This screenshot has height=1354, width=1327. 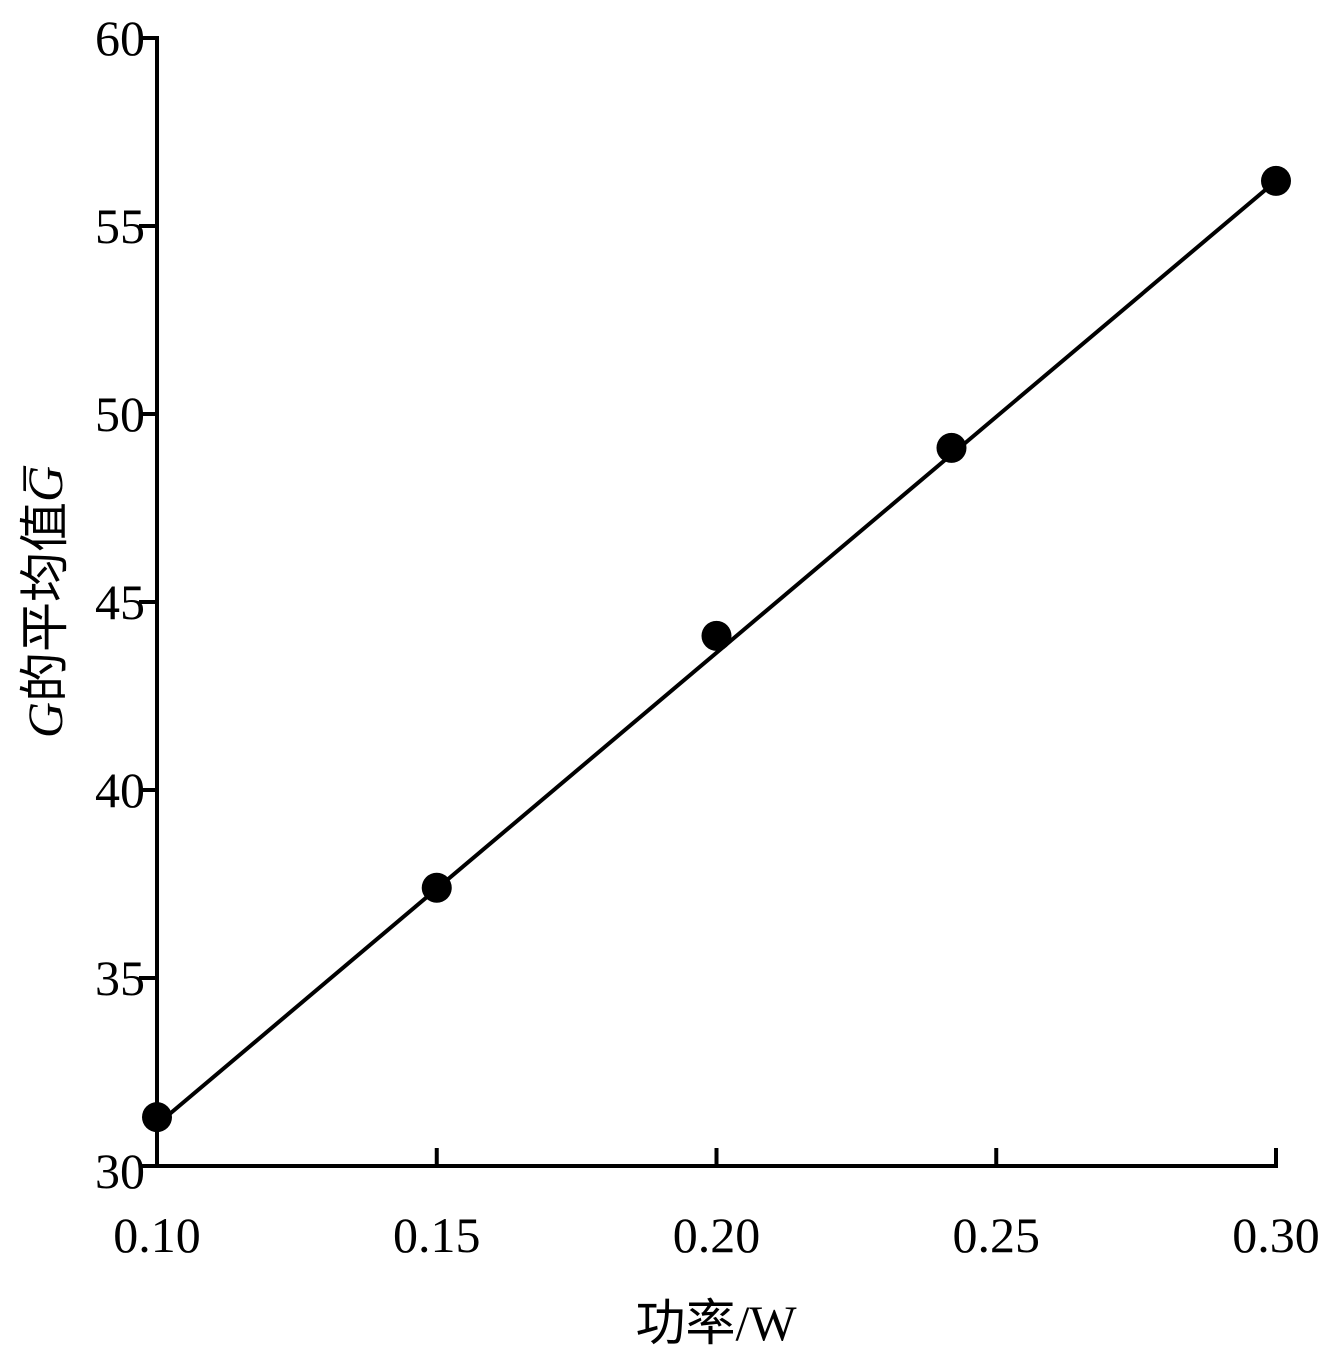 I want to click on y-label-suffix: G̅, so click(x=45, y=483).